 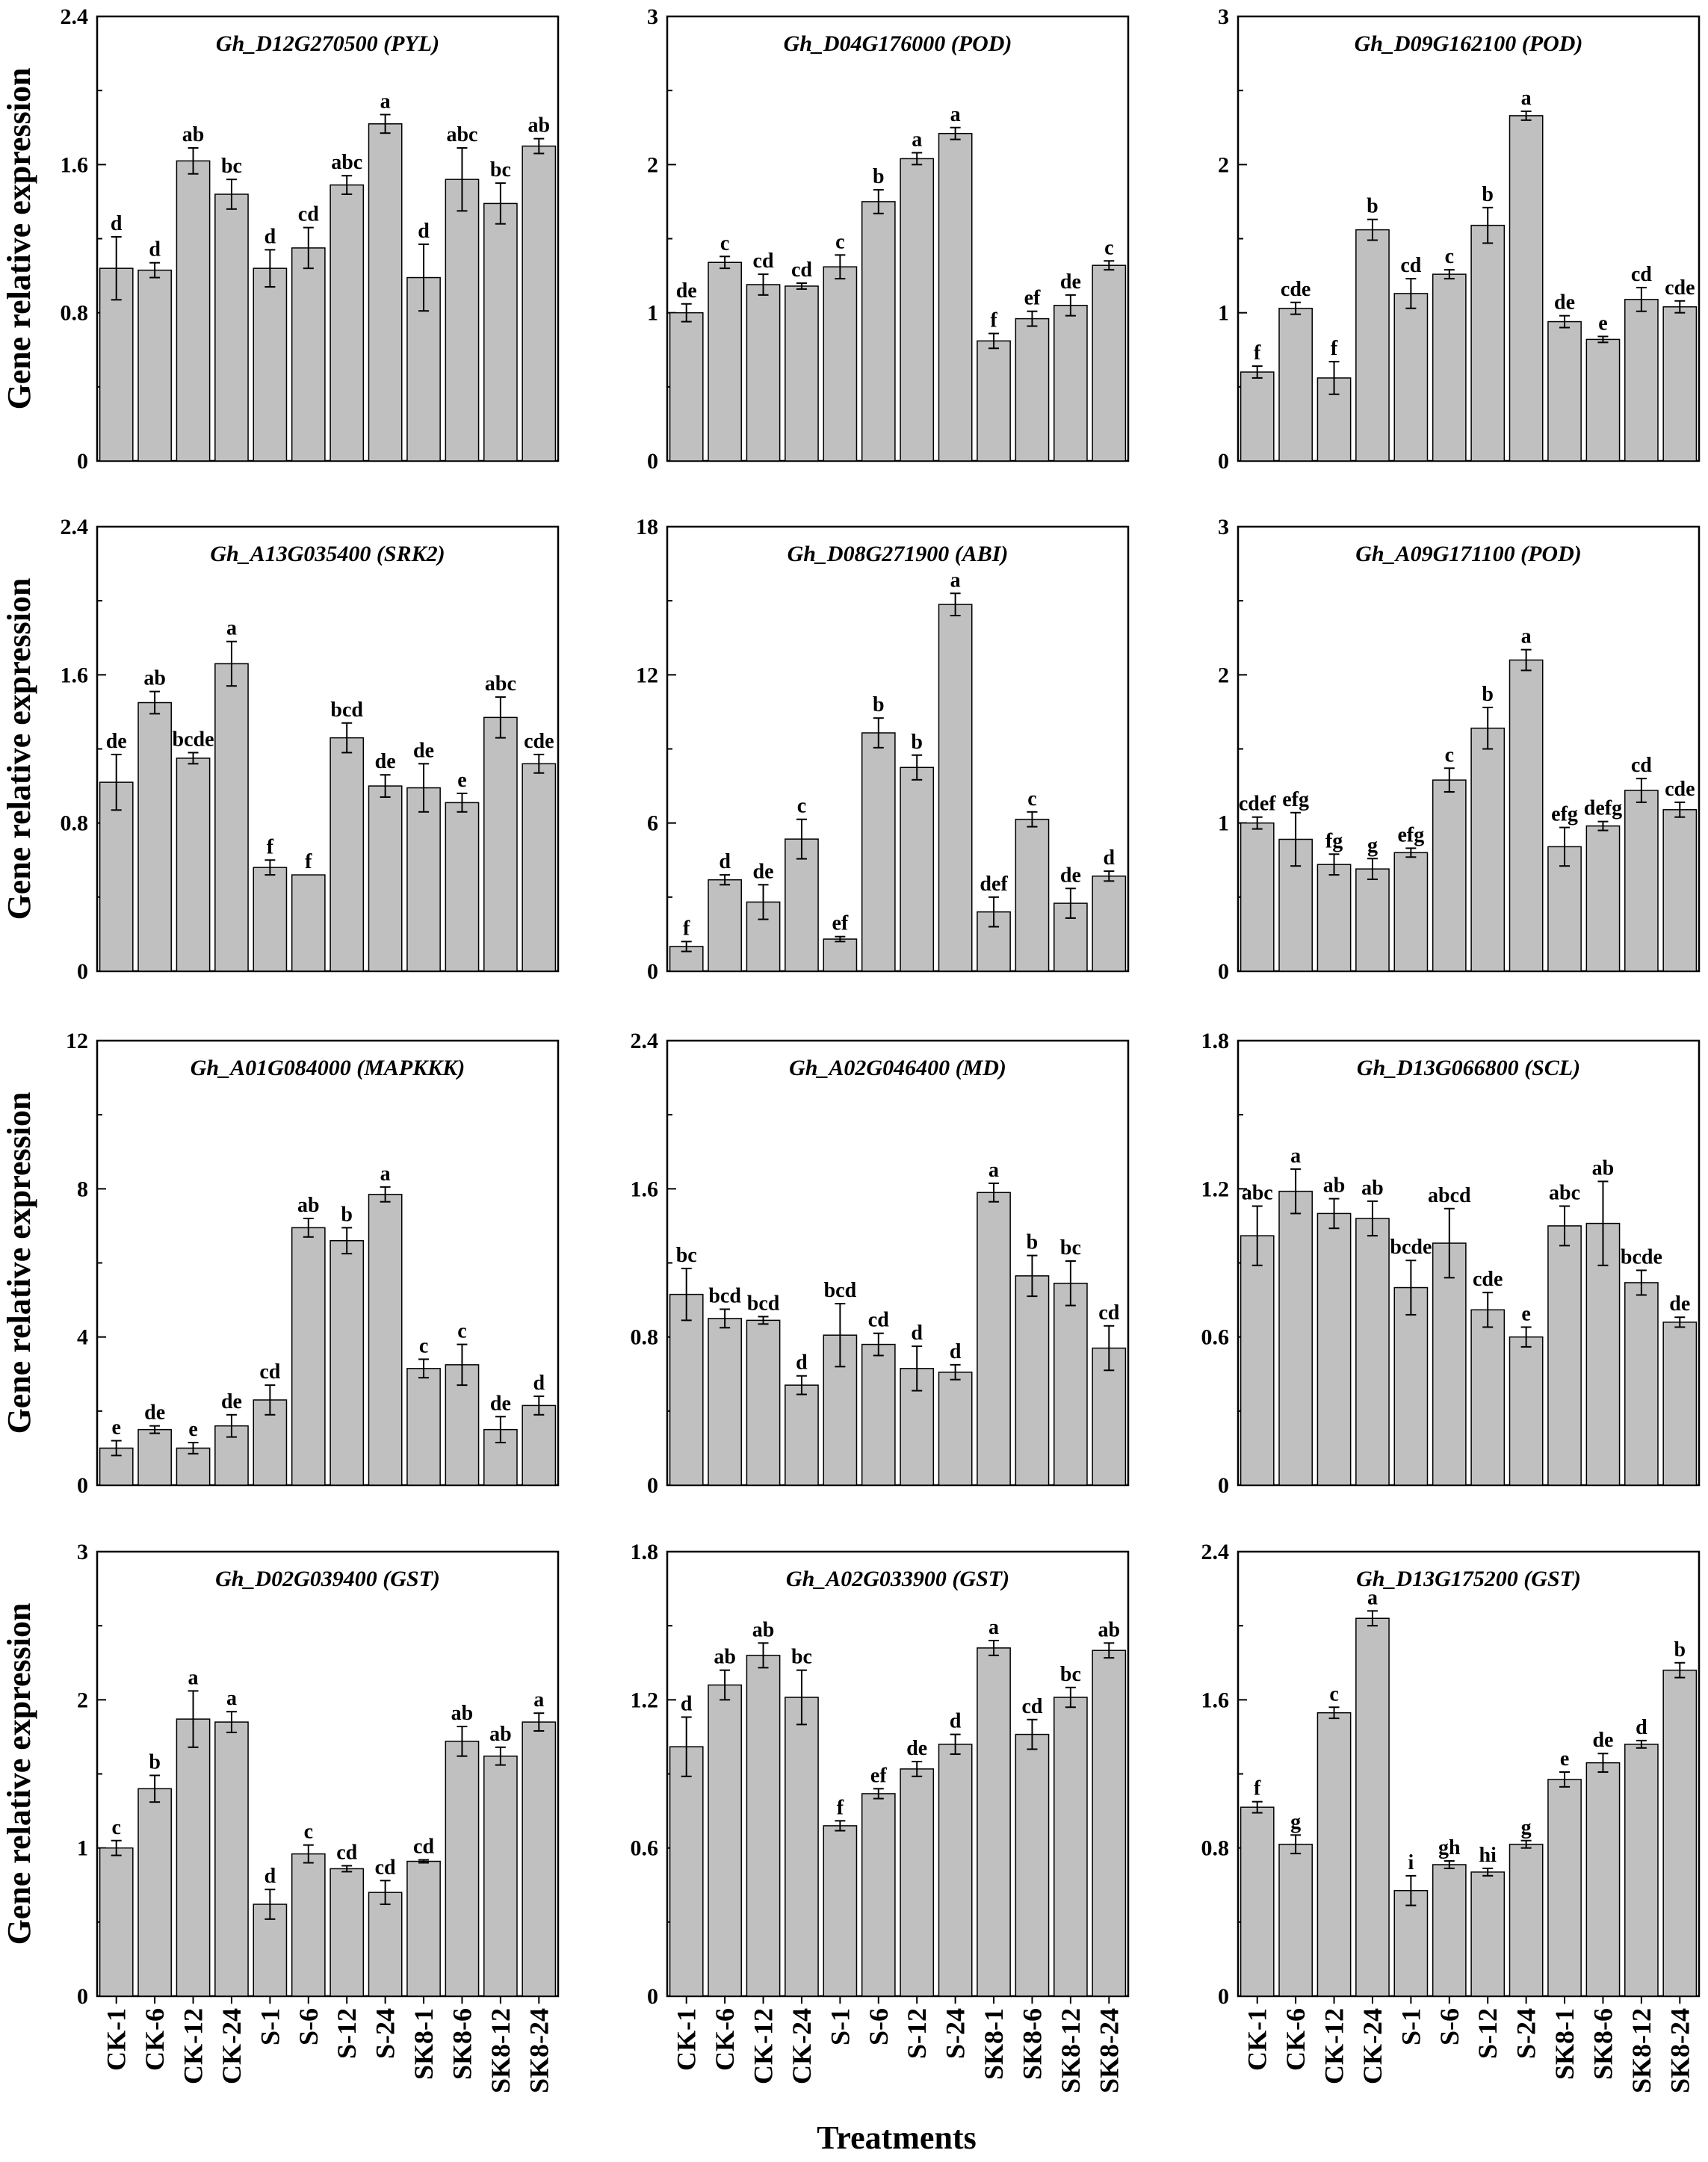 I want to click on panel-10-sig-label: a, so click(x=538, y=1700).